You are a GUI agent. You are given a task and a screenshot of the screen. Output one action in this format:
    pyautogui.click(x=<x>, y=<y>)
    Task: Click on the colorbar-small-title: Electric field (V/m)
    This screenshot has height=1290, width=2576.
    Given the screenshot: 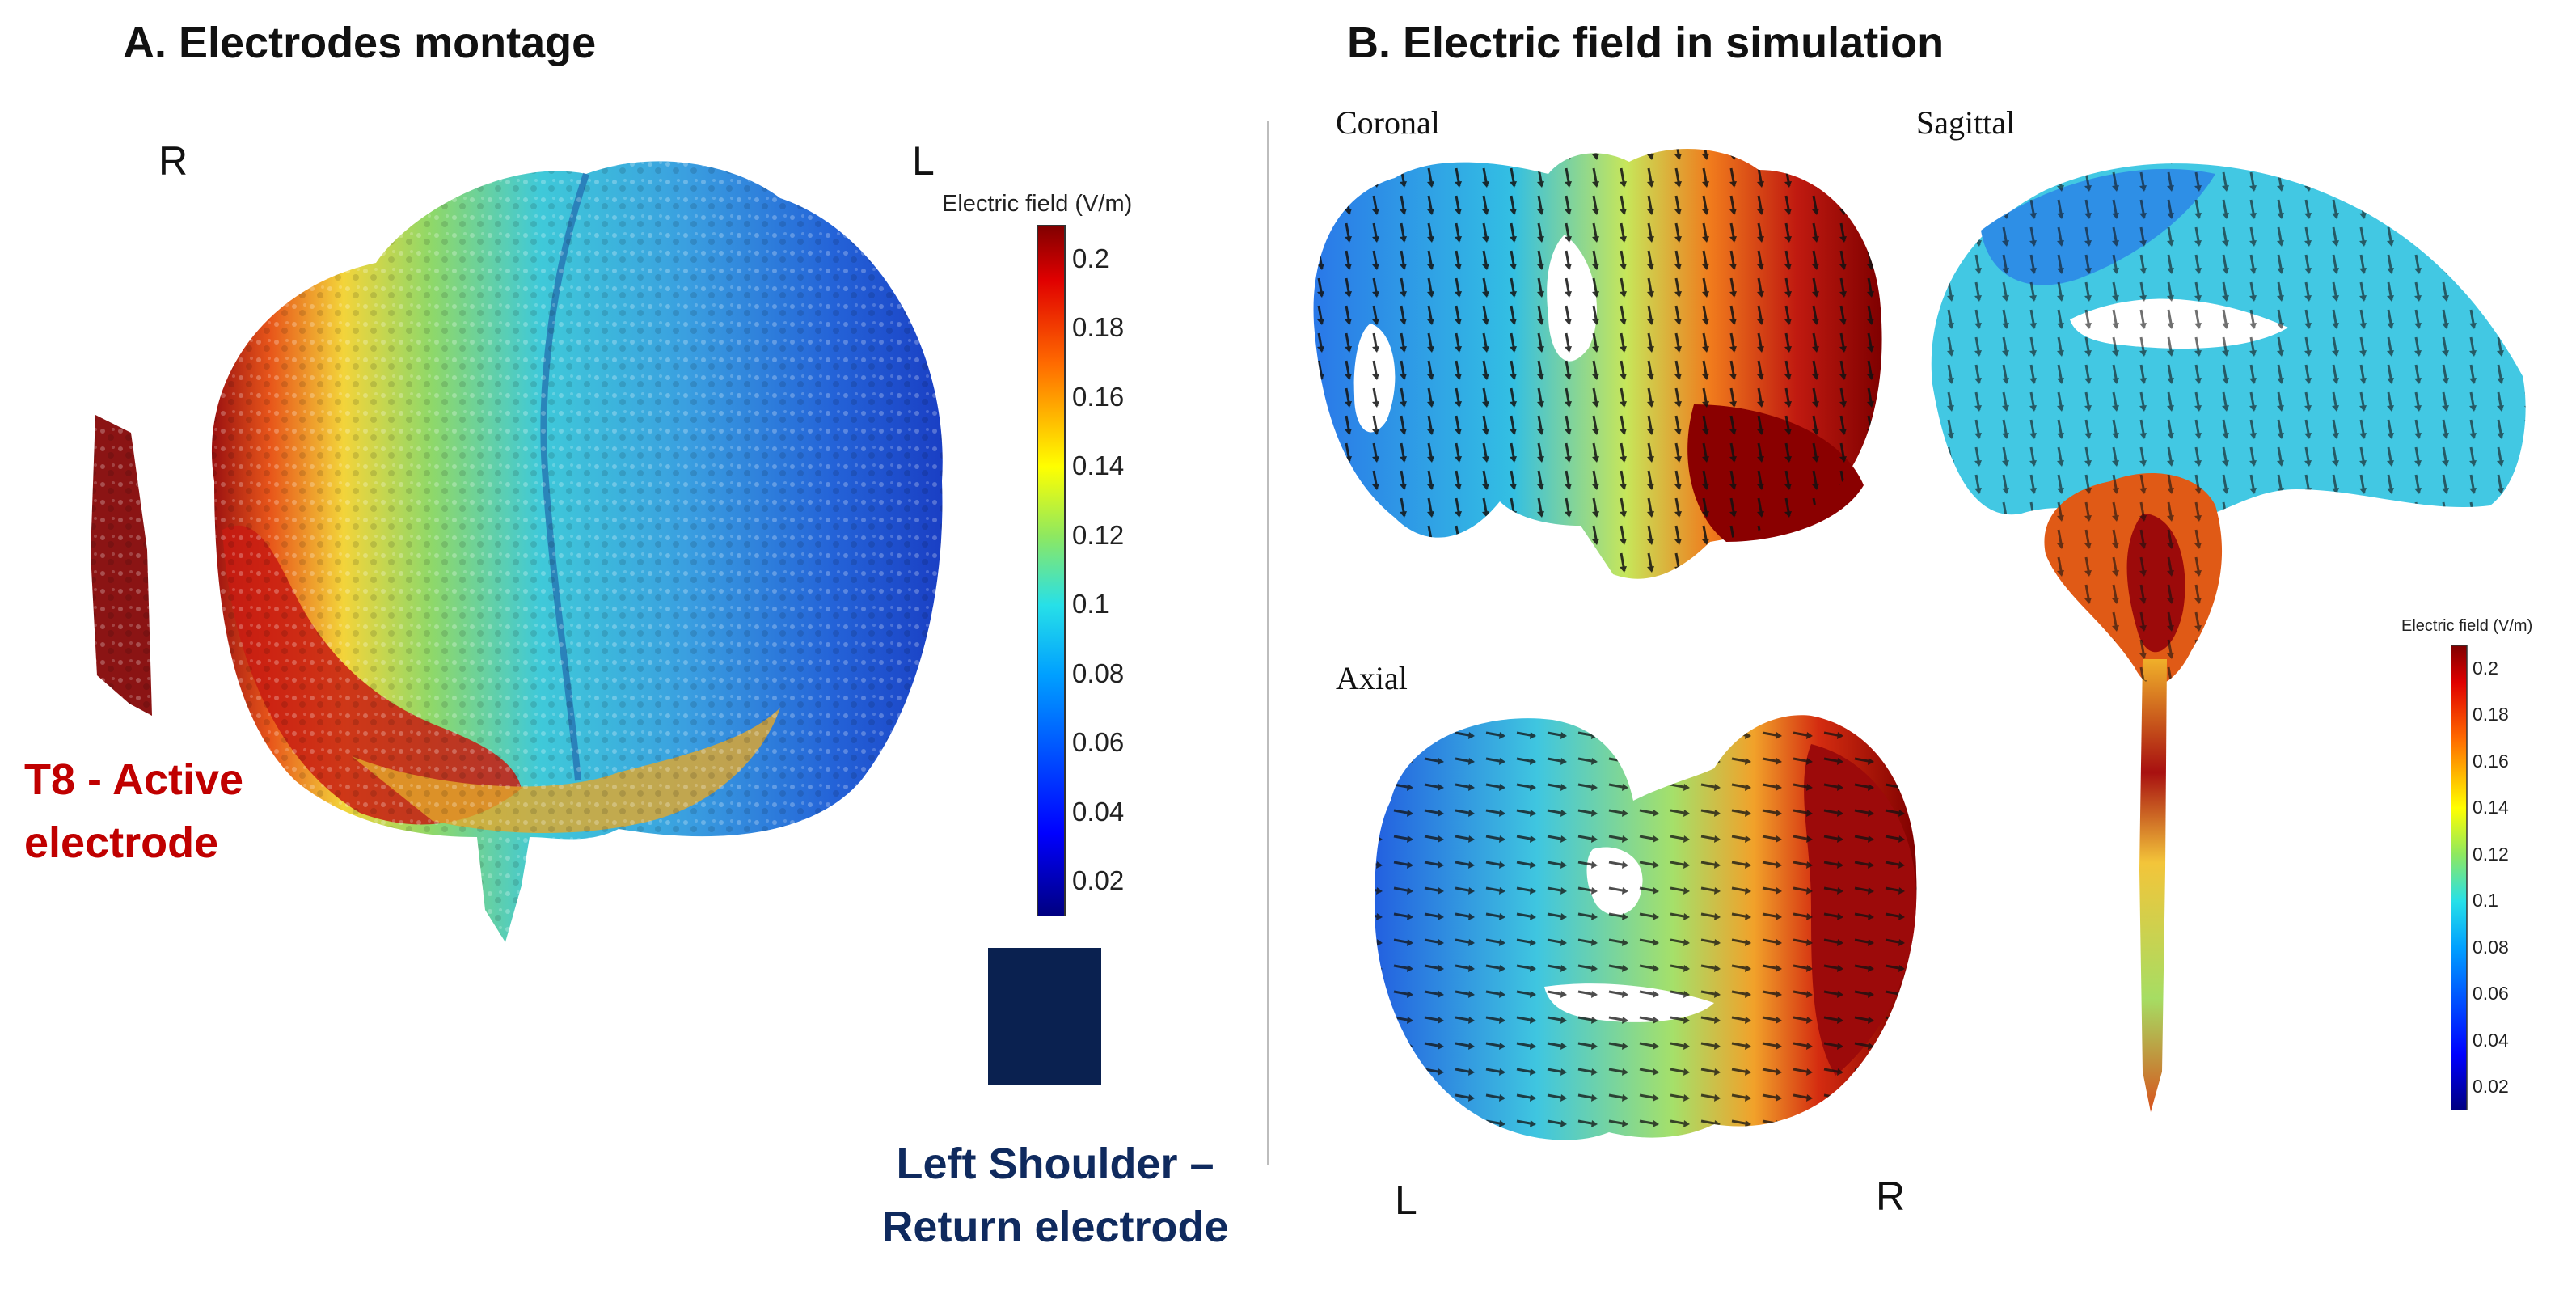 What is the action you would take?
    pyautogui.click(x=2467, y=626)
    